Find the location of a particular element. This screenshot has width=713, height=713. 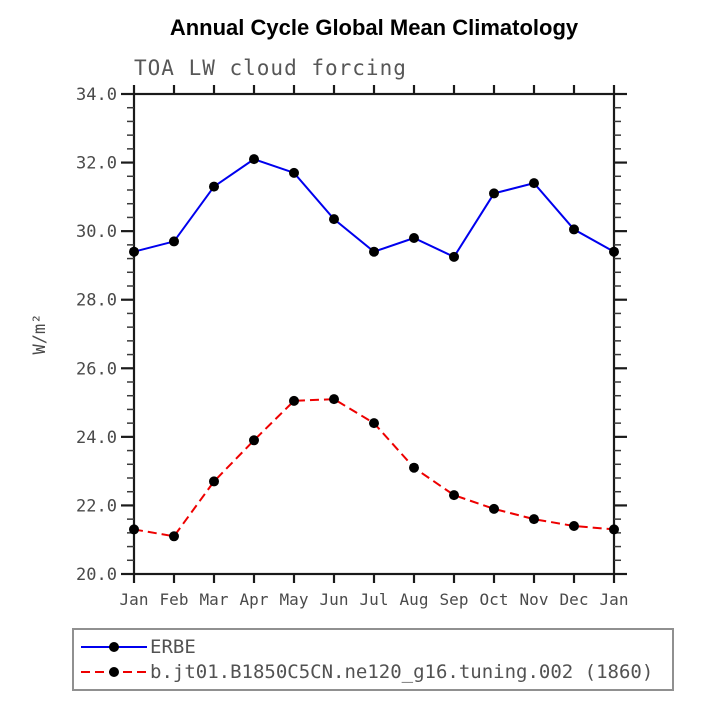

legend-marker-model-icon is located at coordinates (114, 672).